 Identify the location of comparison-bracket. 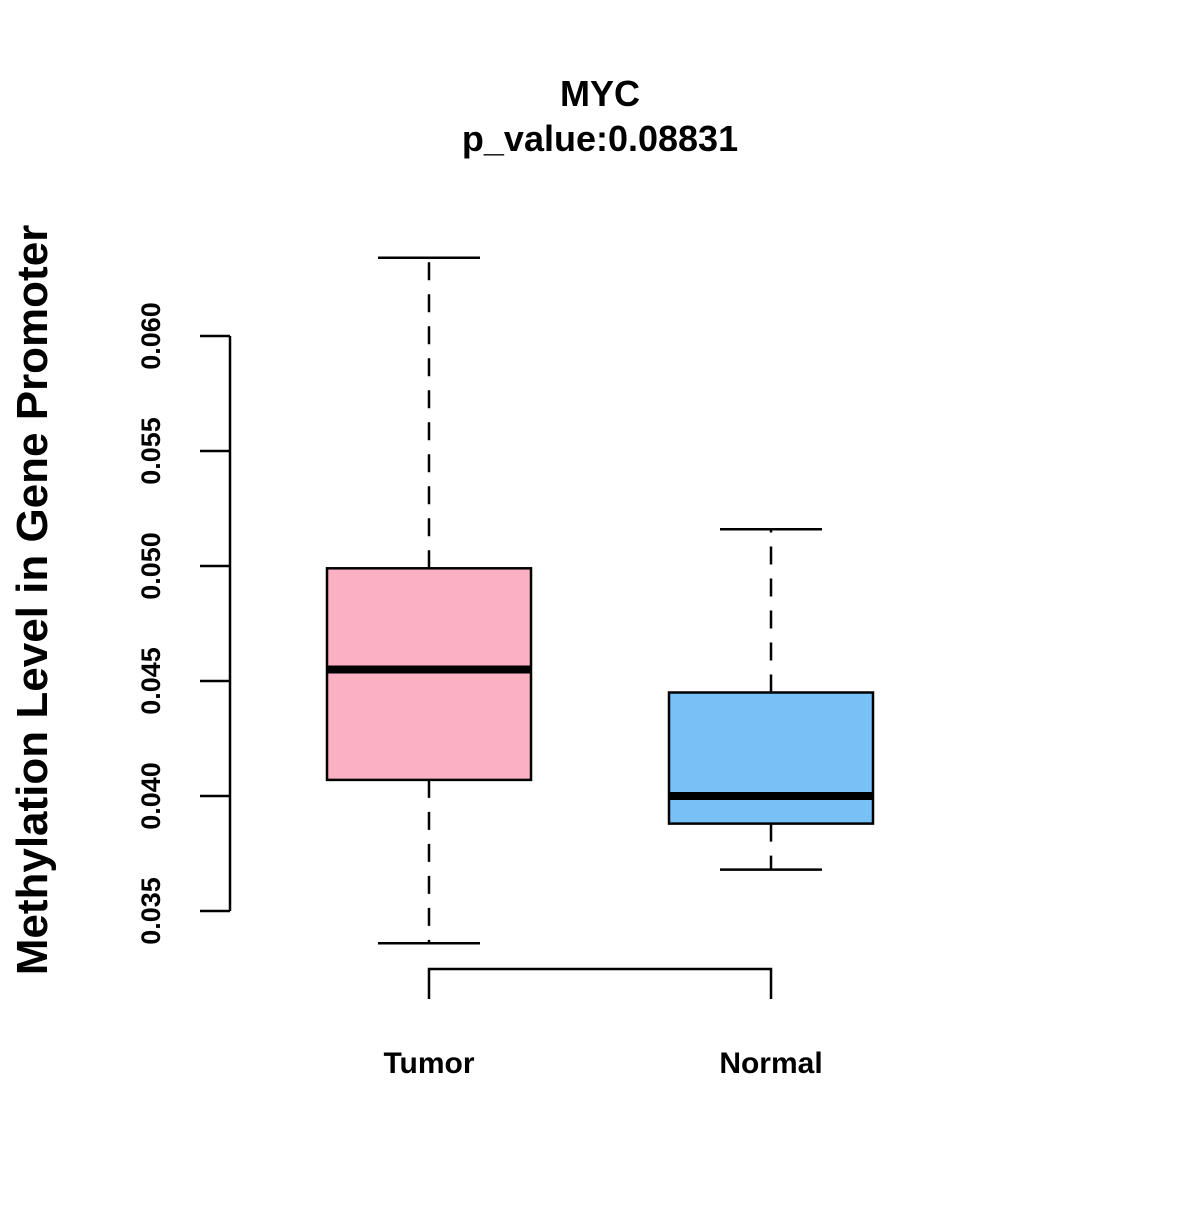
(600, 983).